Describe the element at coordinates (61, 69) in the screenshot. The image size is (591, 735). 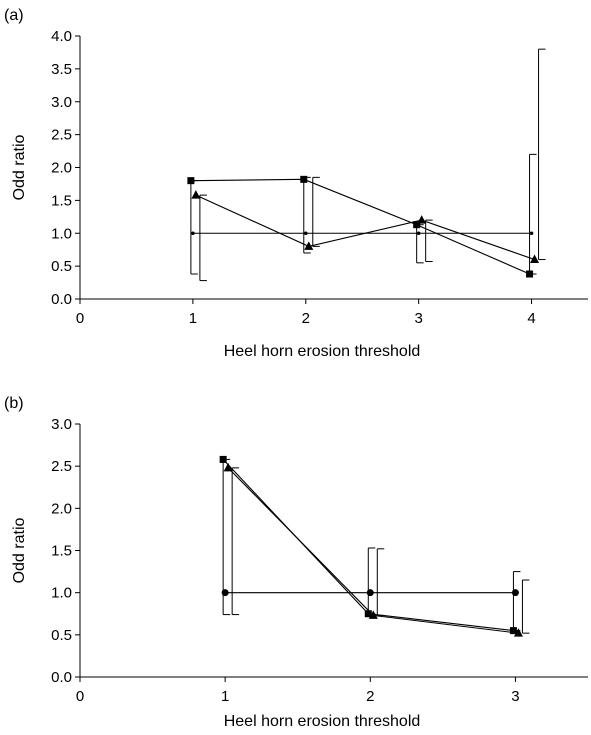
I see `y-tick-label: 3.5` at that location.